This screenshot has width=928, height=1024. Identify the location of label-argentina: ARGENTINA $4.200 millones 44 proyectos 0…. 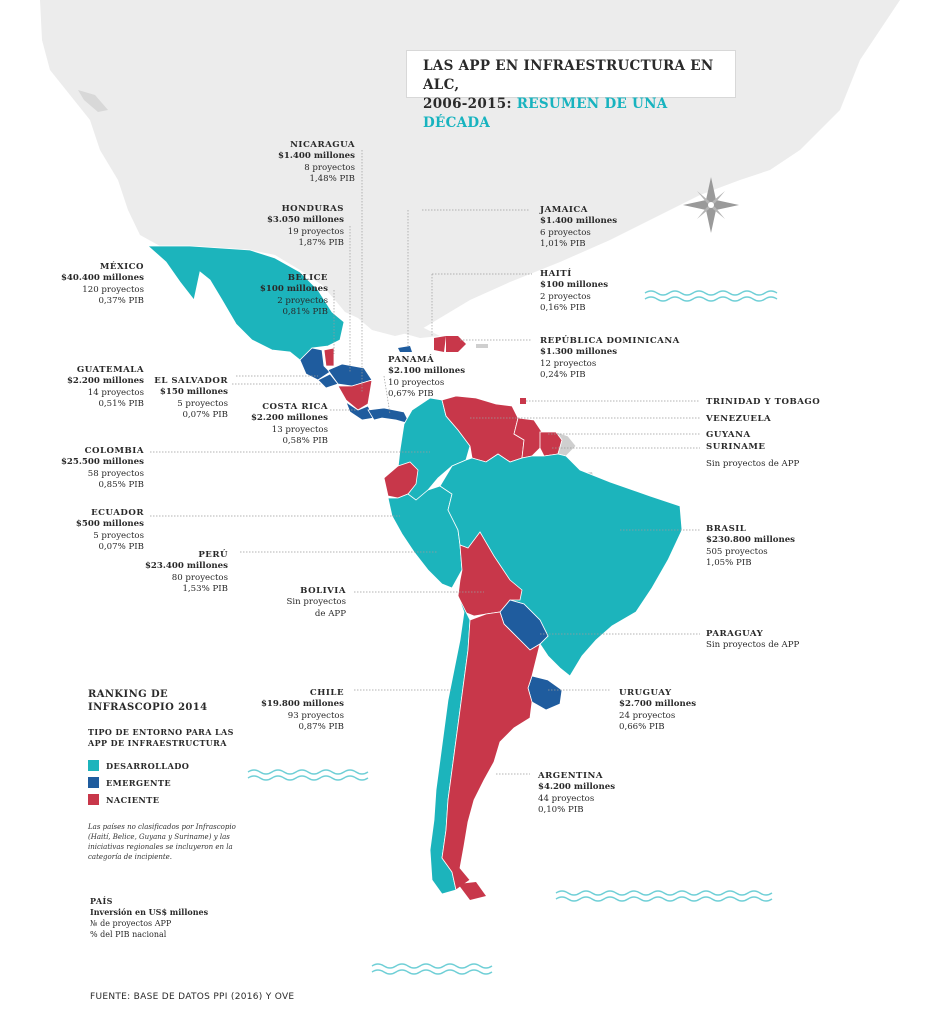
(576, 793).